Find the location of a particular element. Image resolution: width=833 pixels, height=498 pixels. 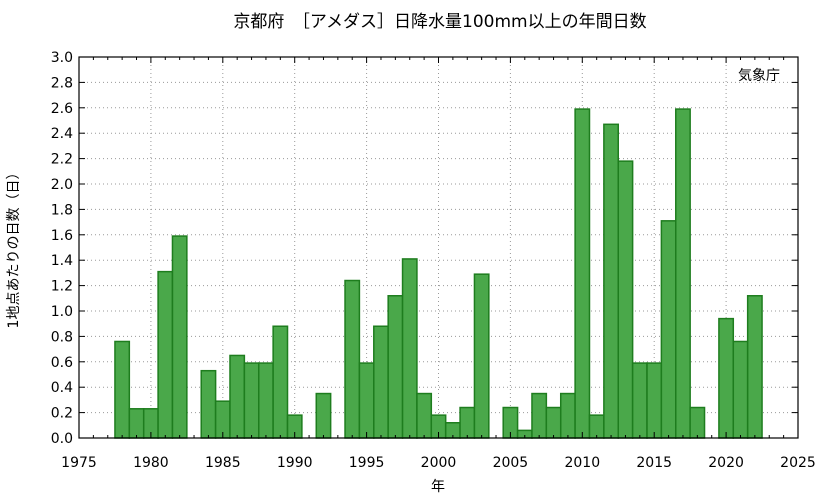

x-tick-label: 1975 is located at coordinates (79, 463).